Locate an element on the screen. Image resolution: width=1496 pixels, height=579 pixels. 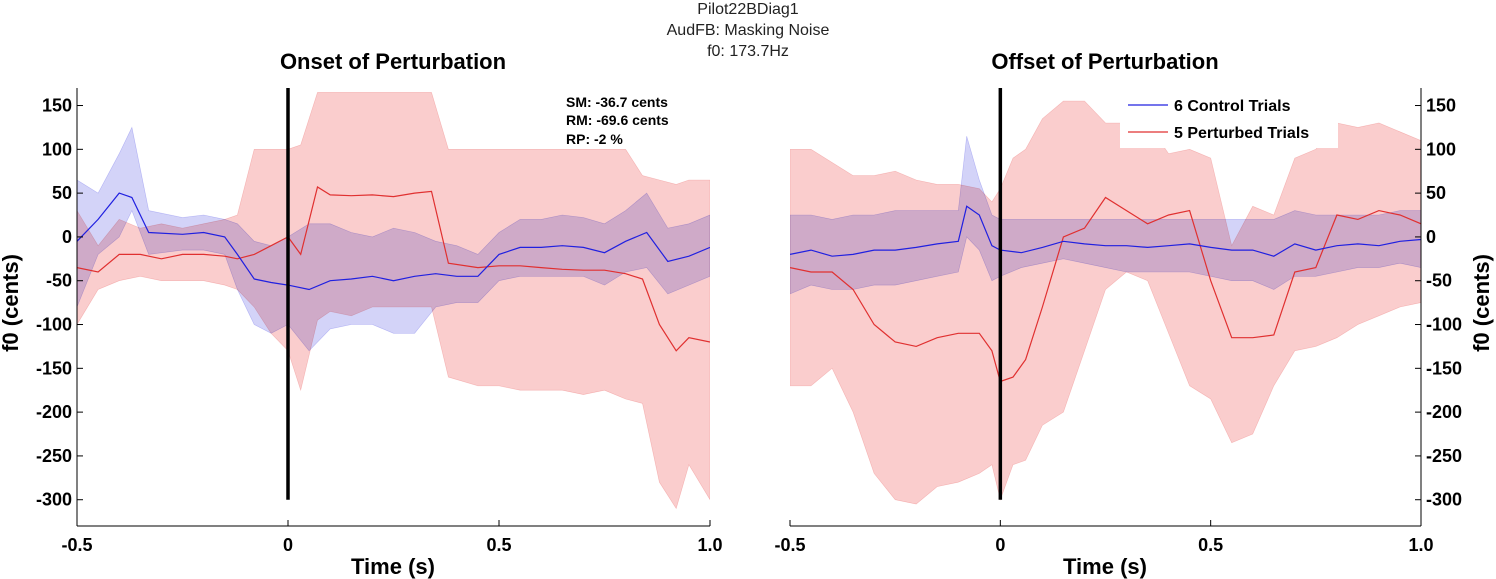
offset-y-axis-label: f0 (cents) is located at coordinates (1481, 303).